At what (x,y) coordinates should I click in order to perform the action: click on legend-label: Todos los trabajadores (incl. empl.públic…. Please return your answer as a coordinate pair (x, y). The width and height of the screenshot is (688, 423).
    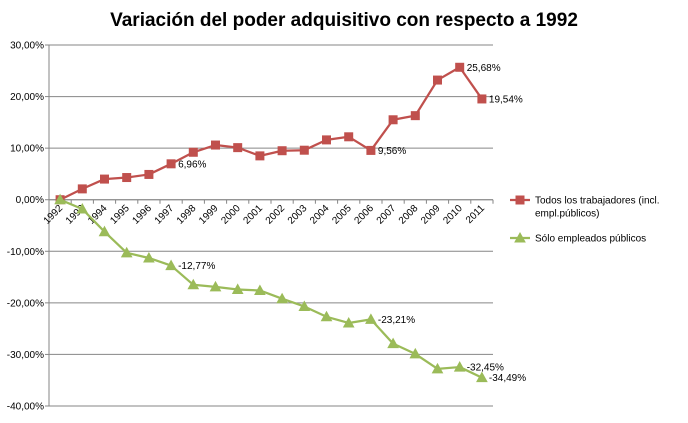
    Looking at the image, I should click on (597, 208).